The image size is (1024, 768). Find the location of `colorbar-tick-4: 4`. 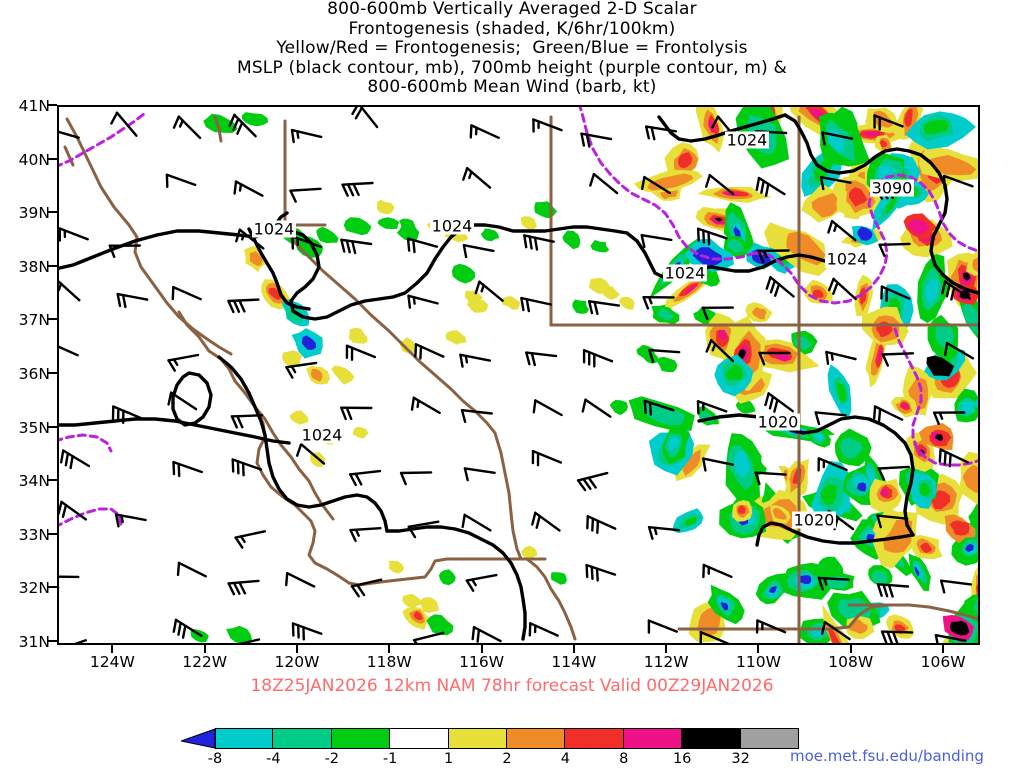

colorbar-tick-4: 4 is located at coordinates (565, 759).